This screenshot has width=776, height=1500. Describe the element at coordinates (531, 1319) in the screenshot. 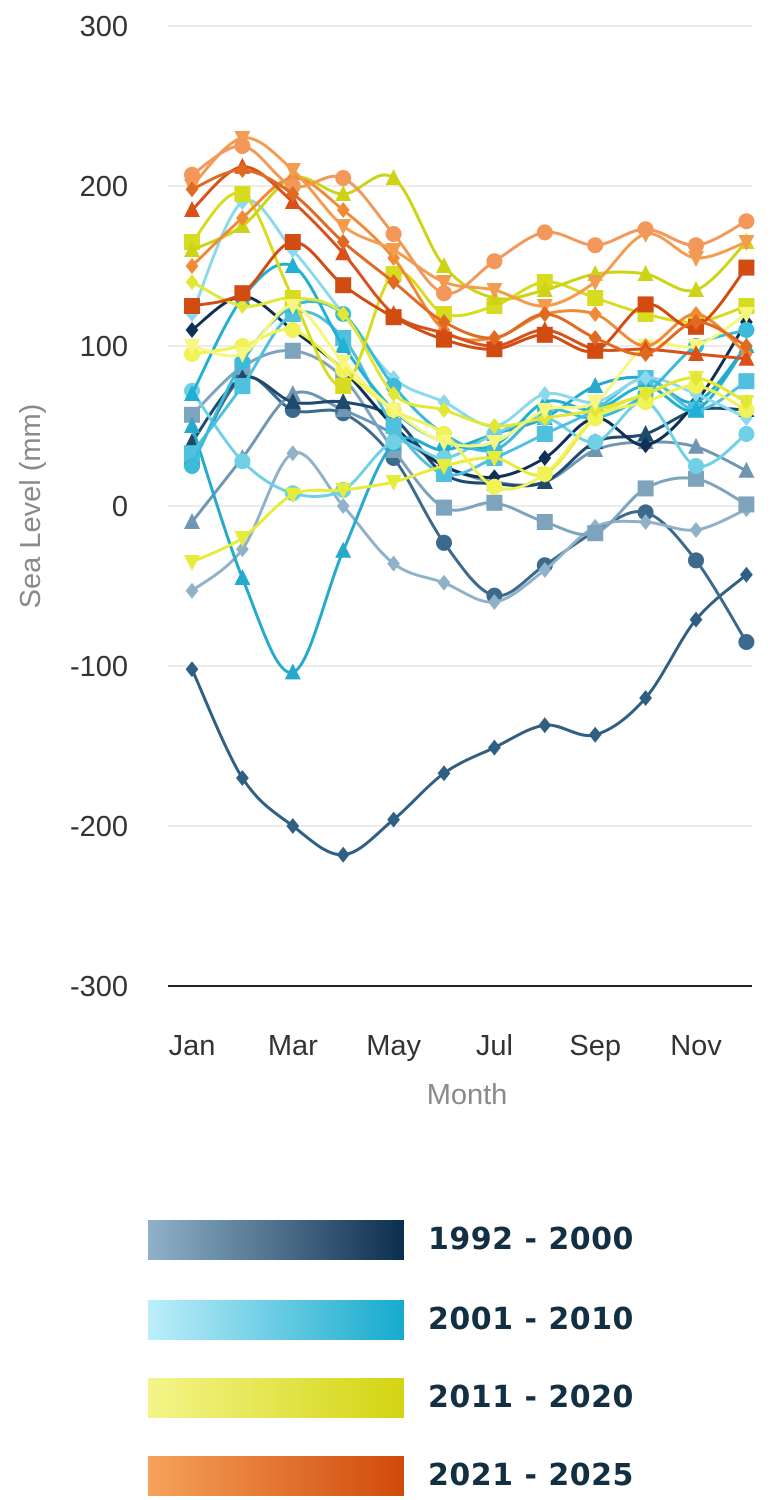

I see `legend-label-2: 2001 - 2010` at that location.